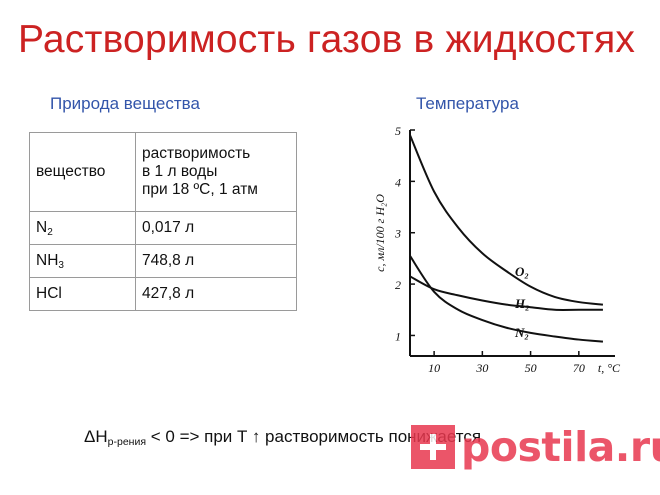 This screenshot has width=660, height=495. I want to click on y-tick-label: 3, so click(397, 234).